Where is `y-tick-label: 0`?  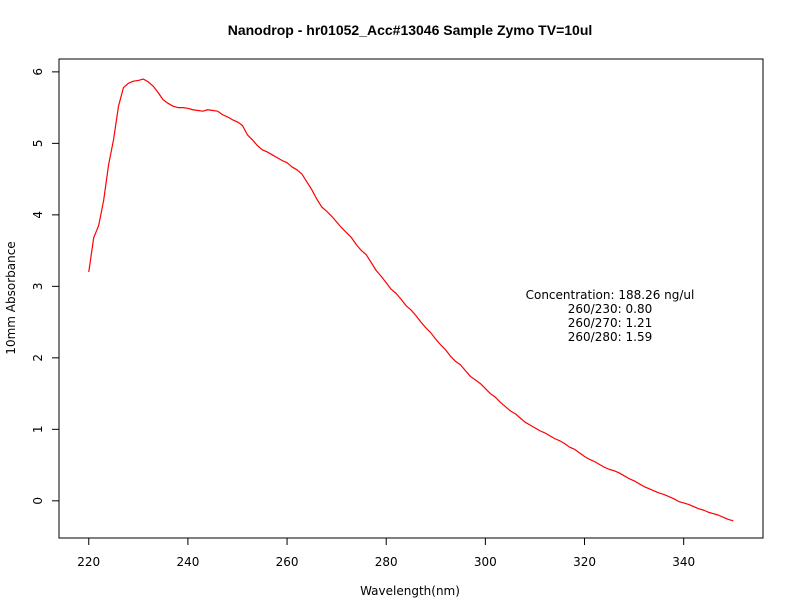
y-tick-label: 0 is located at coordinates (38, 501).